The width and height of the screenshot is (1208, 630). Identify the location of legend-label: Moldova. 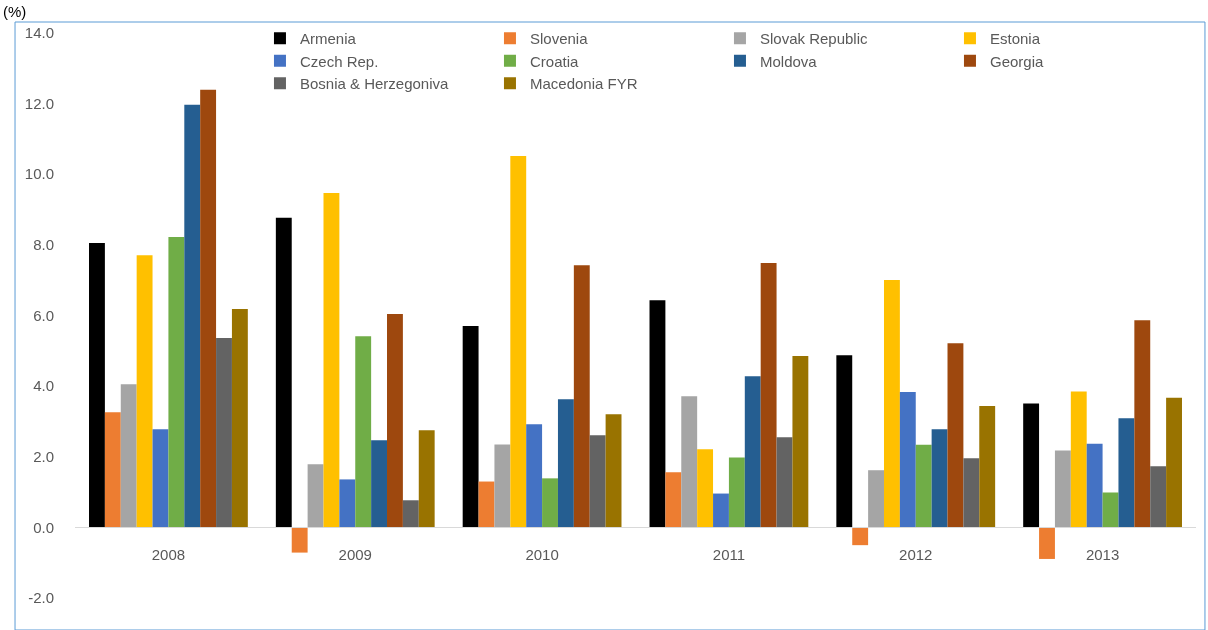
(788, 61).